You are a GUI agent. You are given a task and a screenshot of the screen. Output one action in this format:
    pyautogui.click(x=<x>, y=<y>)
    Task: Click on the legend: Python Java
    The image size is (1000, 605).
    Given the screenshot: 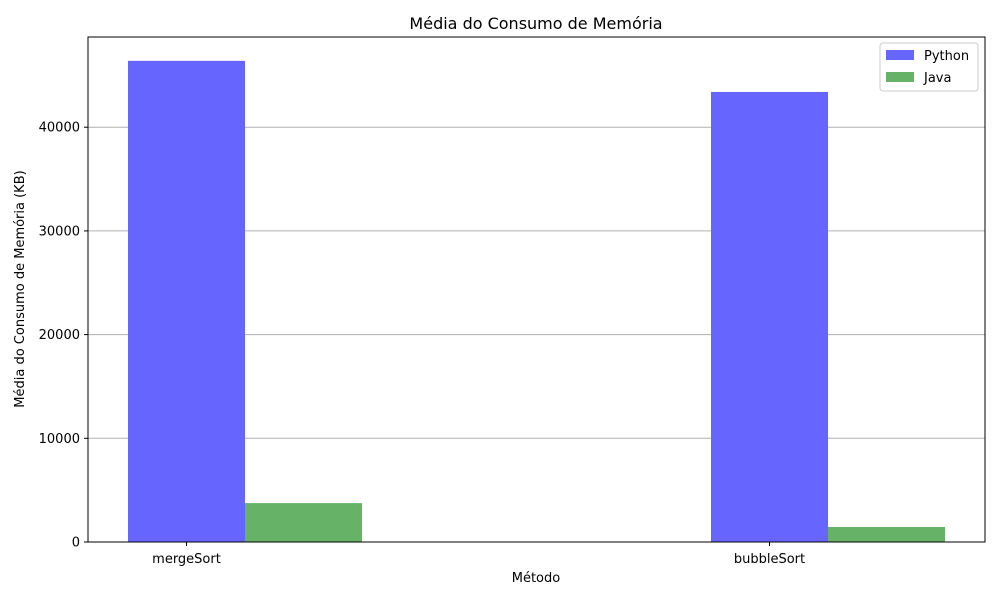 What is the action you would take?
    pyautogui.click(x=929, y=67)
    